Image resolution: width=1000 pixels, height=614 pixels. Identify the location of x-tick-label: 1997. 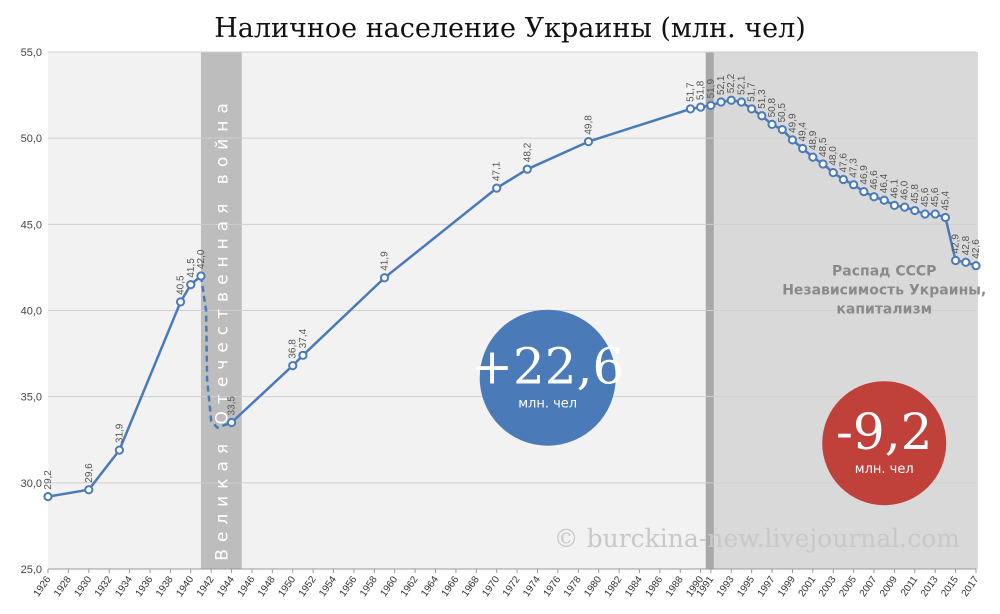
(767, 586).